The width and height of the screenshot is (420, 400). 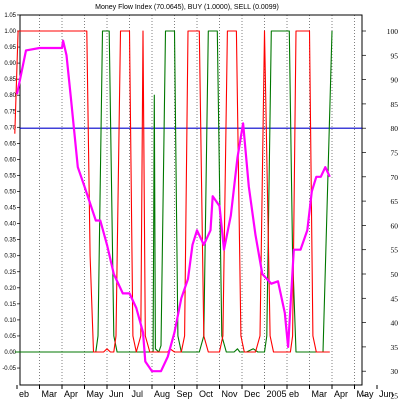 What do you see at coordinates (395, 201) in the screenshot?
I see `right-tick-label: 65` at bounding box center [395, 201].